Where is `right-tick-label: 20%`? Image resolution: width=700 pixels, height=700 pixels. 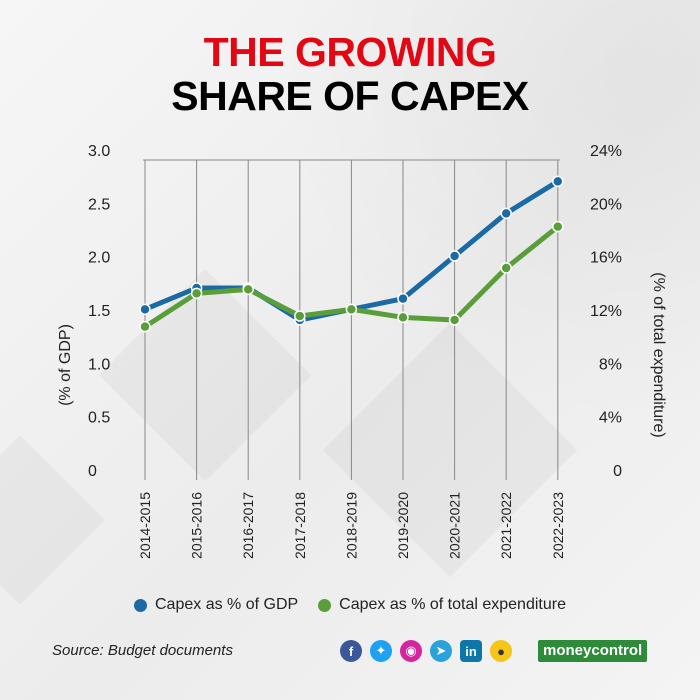
right-tick-label: 20% is located at coordinates (606, 204).